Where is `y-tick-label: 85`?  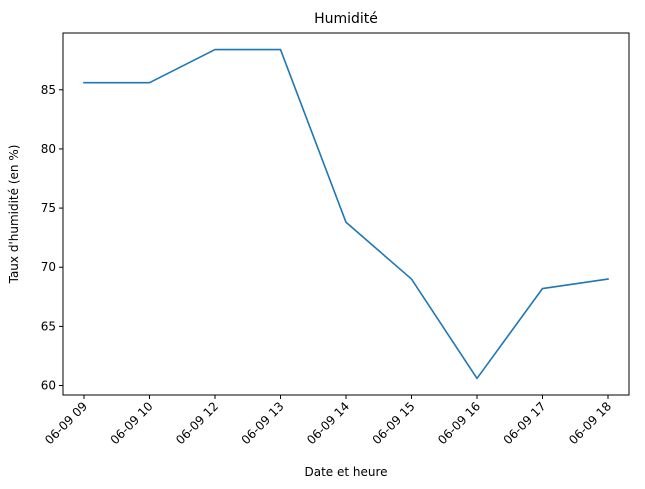
y-tick-label: 85 is located at coordinates (48, 90).